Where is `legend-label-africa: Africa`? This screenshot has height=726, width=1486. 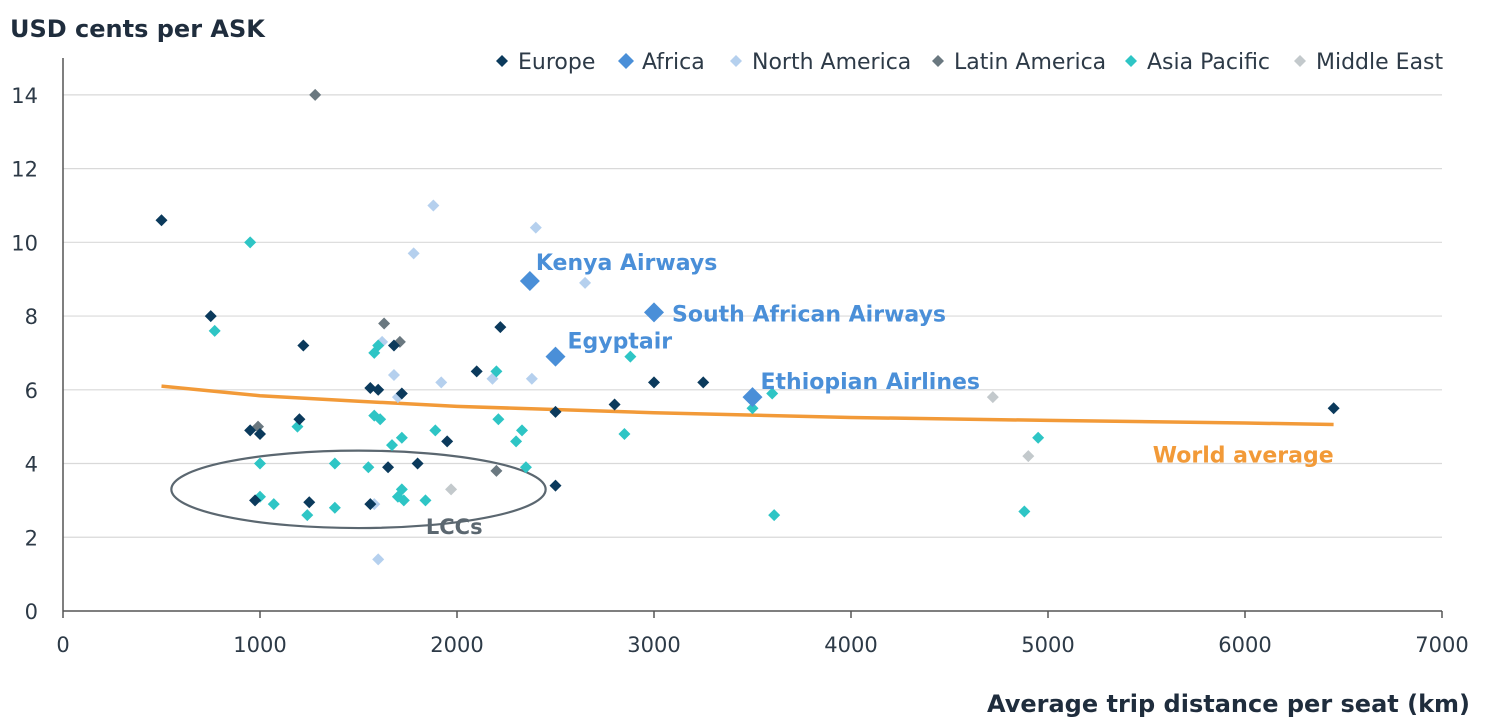 legend-label-africa: Africa is located at coordinates (673, 62).